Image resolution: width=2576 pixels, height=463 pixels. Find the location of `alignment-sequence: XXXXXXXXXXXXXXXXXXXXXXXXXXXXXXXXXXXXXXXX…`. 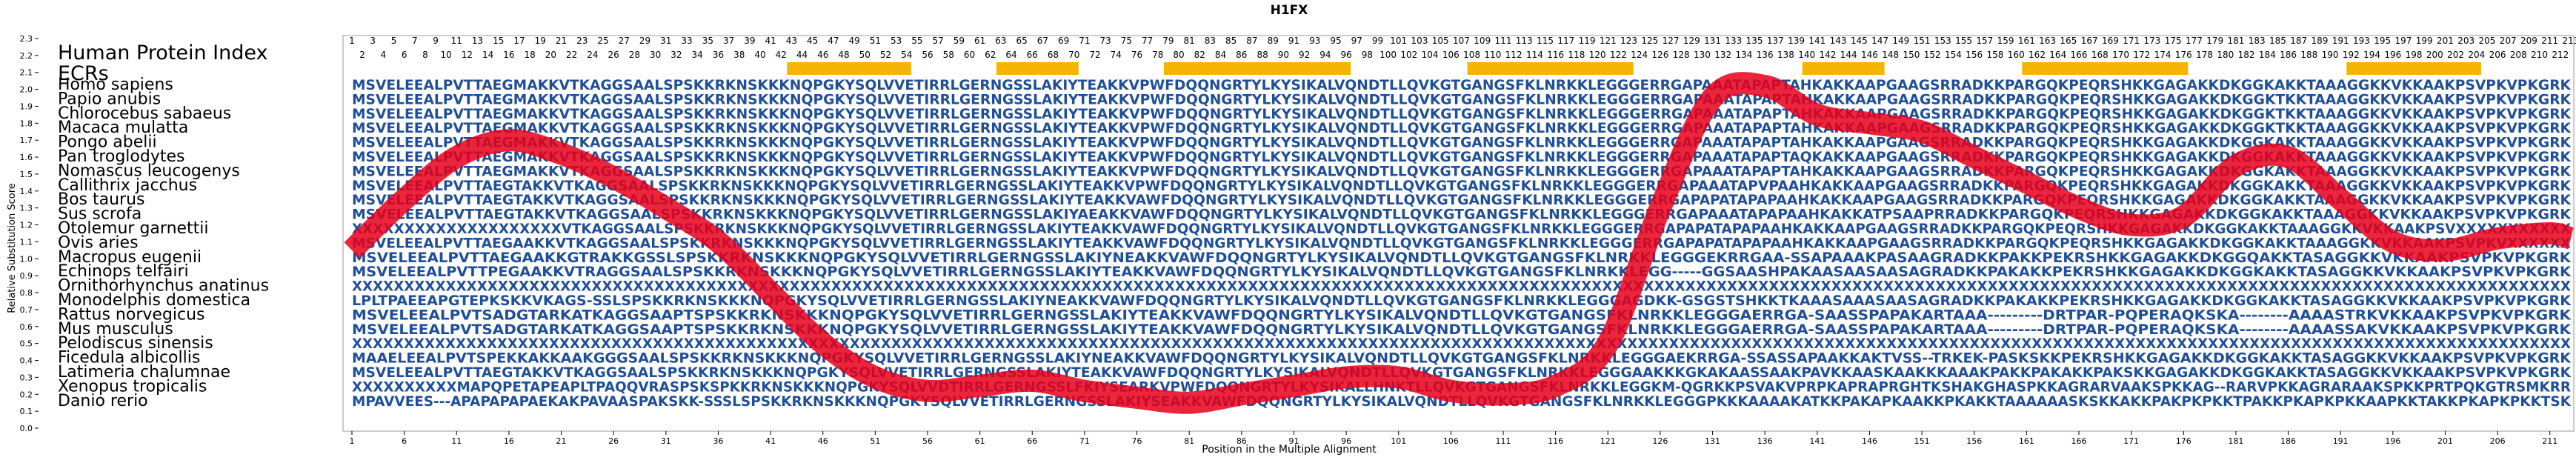

alignment-sequence: XXXXXXXXXXXXXXXXXXXXXXXXXXXXXXXXXXXXXXXX… is located at coordinates (1461, 287).